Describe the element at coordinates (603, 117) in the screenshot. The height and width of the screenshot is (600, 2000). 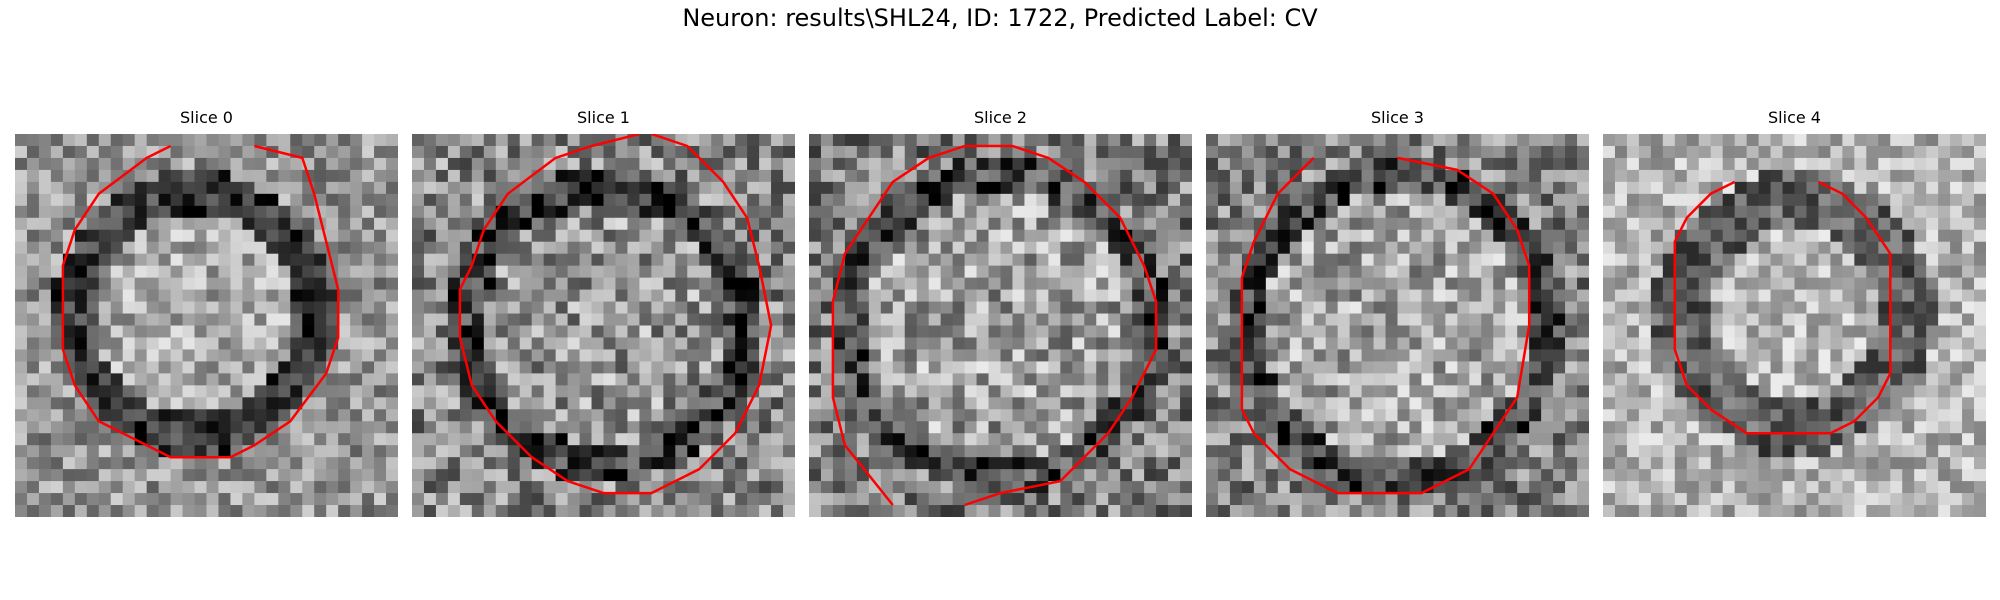
I see `slice-title: Slice 1` at that location.